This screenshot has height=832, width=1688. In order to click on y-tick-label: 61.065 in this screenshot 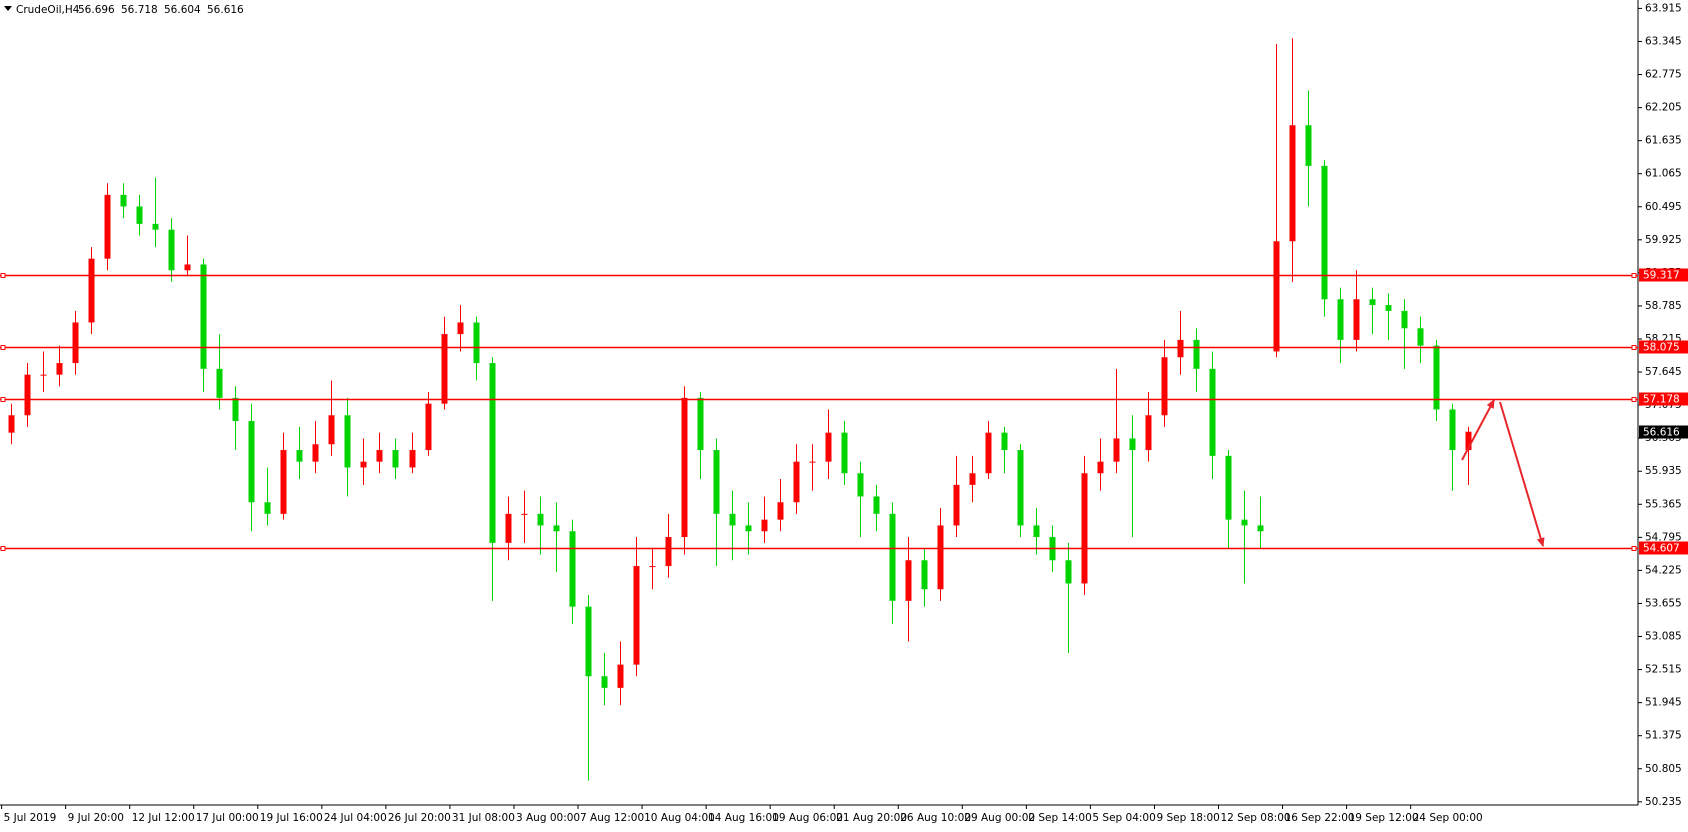, I will do `click(1663, 174)`.